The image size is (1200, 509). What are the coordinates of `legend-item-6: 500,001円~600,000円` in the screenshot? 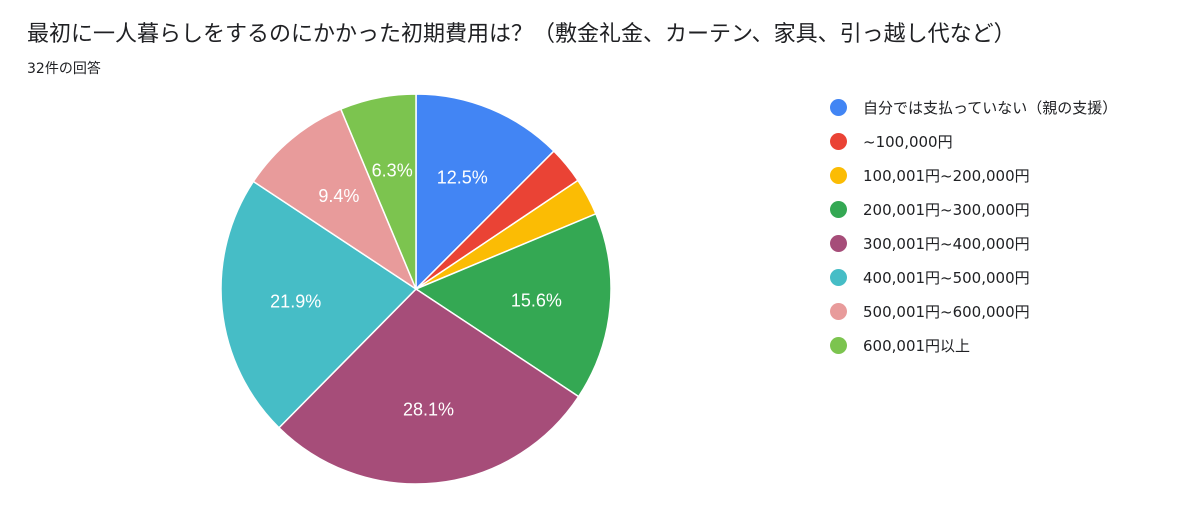 It's located at (973, 311).